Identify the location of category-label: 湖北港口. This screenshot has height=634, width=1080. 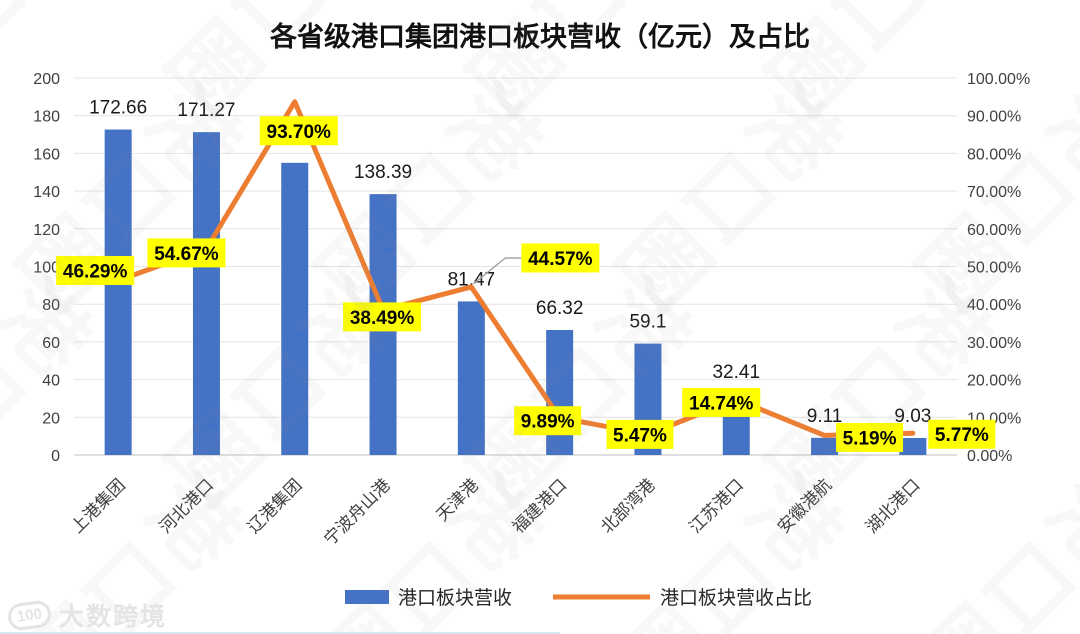
(893, 506).